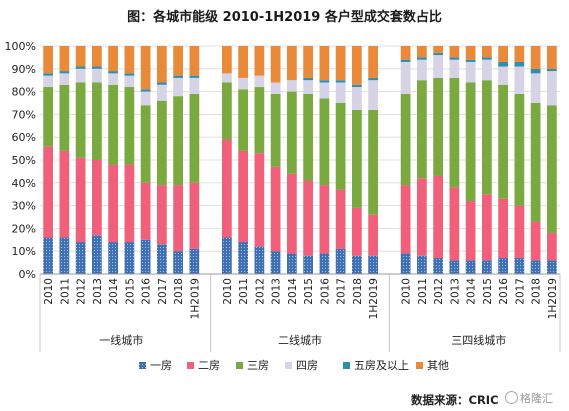 Image resolution: width=569 pixels, height=411 pixels. I want to click on y-tick-label: 10%, so click(24, 251).